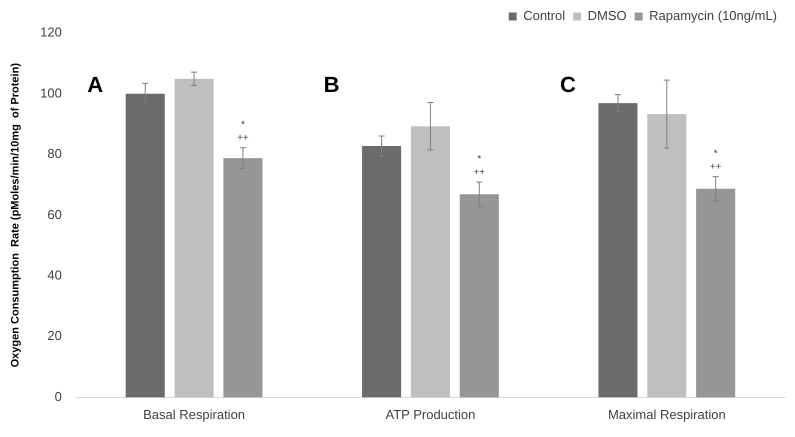 Image resolution: width=795 pixels, height=437 pixels. I want to click on y-tick-label: 80, so click(54, 154).